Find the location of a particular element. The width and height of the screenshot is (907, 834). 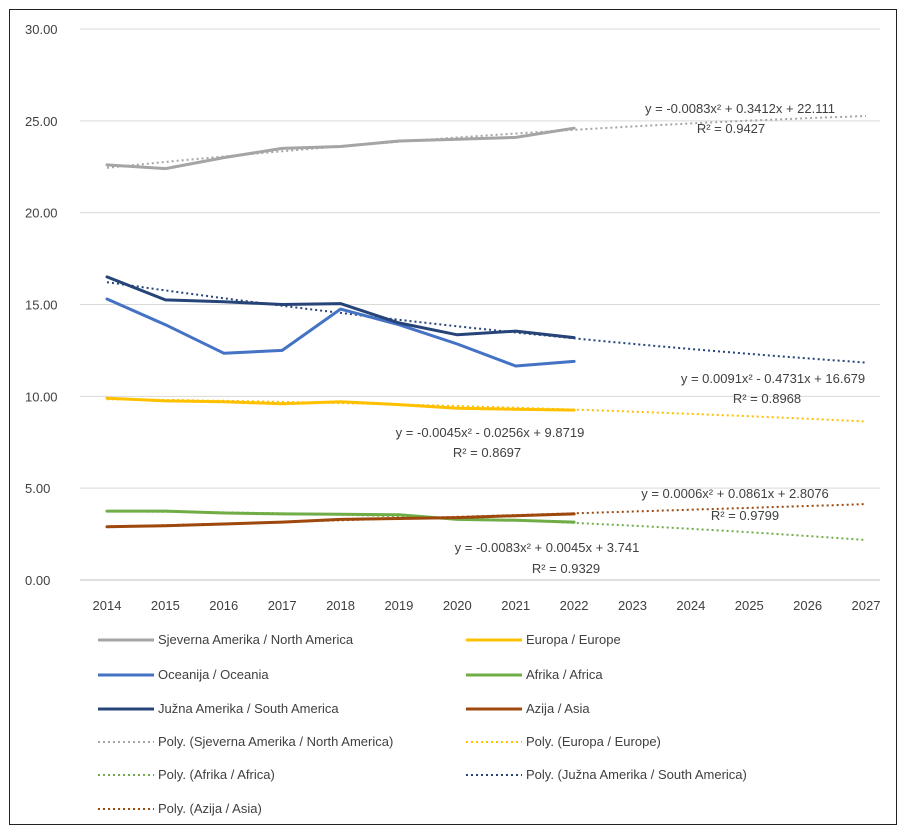

trend-equation: y = -0.0083x² + 0.0045x + 3.741 is located at coordinates (547, 547).